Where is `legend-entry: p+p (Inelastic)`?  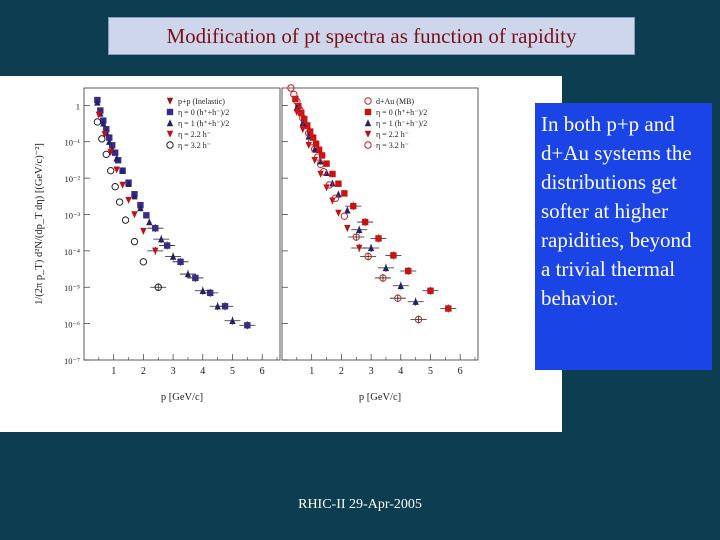 legend-entry: p+p (Inelastic) is located at coordinates (201, 101).